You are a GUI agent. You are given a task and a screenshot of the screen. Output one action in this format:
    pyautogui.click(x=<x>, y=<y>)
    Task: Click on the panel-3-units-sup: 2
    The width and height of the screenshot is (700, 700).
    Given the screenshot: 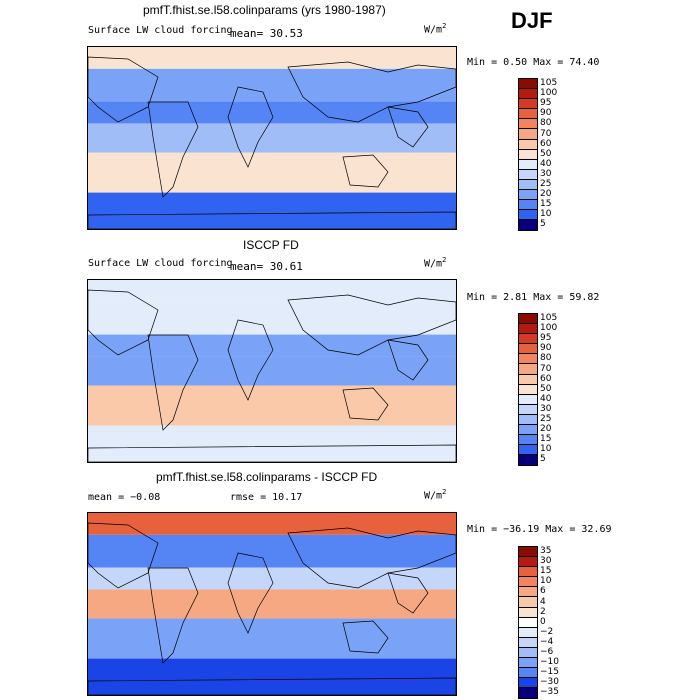 What is the action you would take?
    pyautogui.click(x=444, y=492)
    